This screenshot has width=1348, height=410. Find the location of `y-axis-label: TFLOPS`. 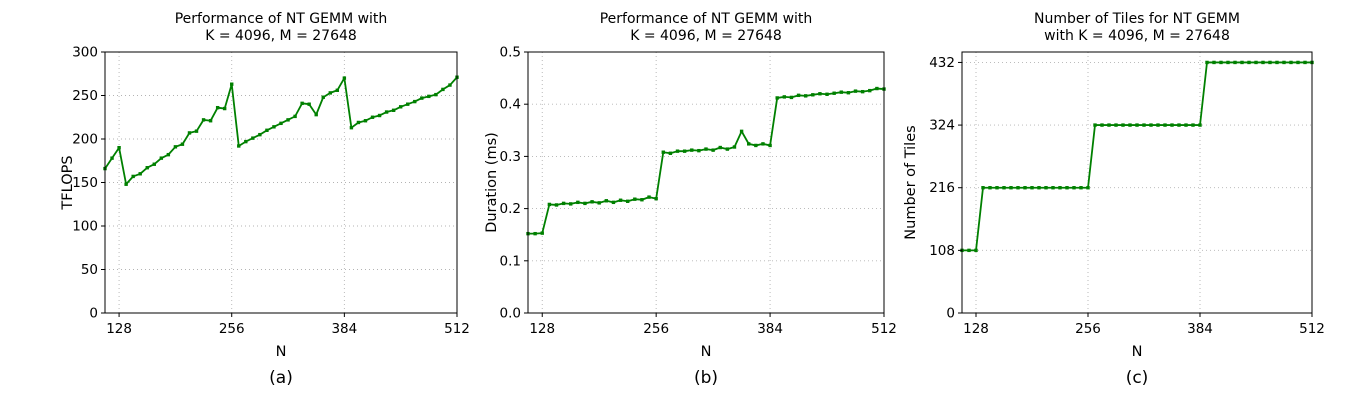

y-axis-label: TFLOPS is located at coordinates (68, 182).